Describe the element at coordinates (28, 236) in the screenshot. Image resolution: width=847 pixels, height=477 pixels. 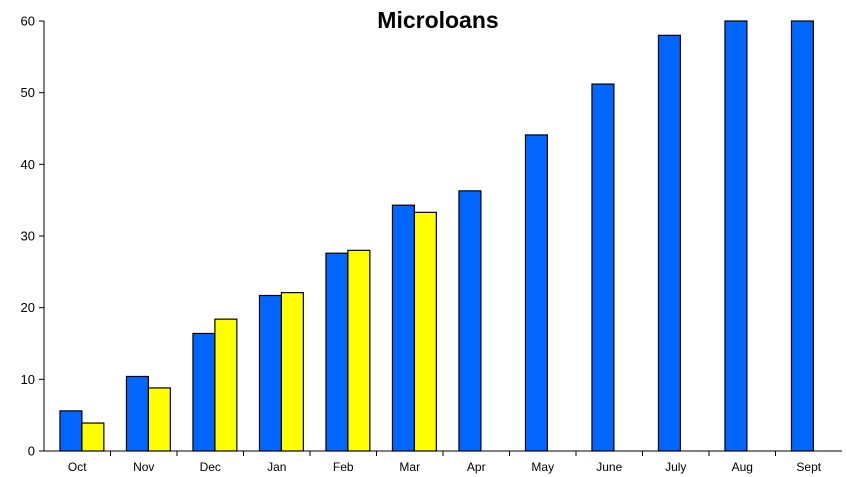
I see `y-tick-label: 30` at that location.